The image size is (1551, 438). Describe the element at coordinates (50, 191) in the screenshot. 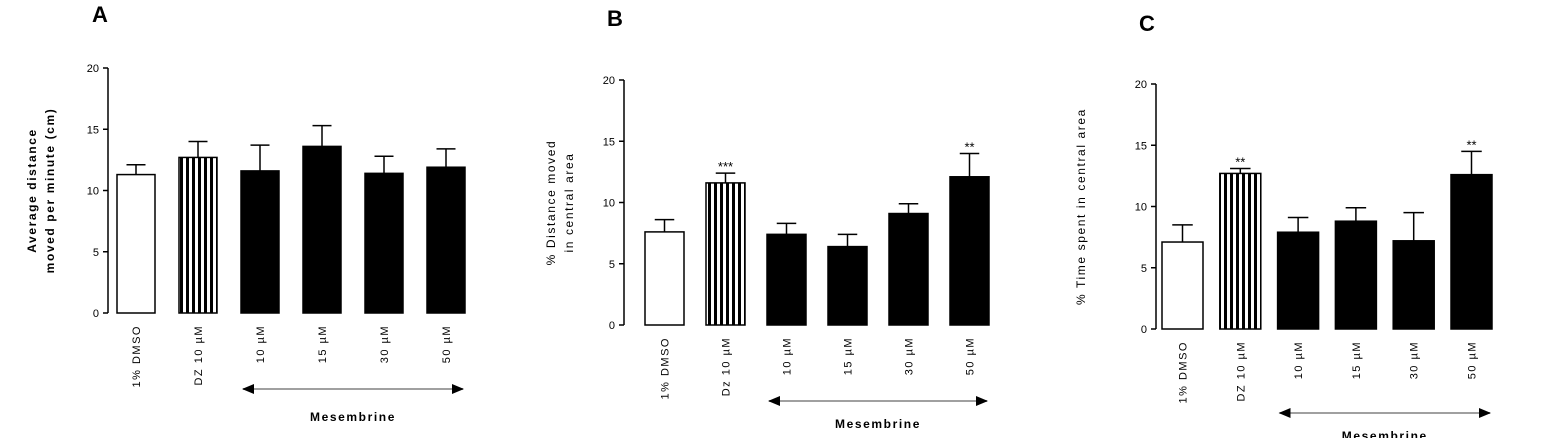

I see `y-axis-title: moved per minute (cm)` at that location.